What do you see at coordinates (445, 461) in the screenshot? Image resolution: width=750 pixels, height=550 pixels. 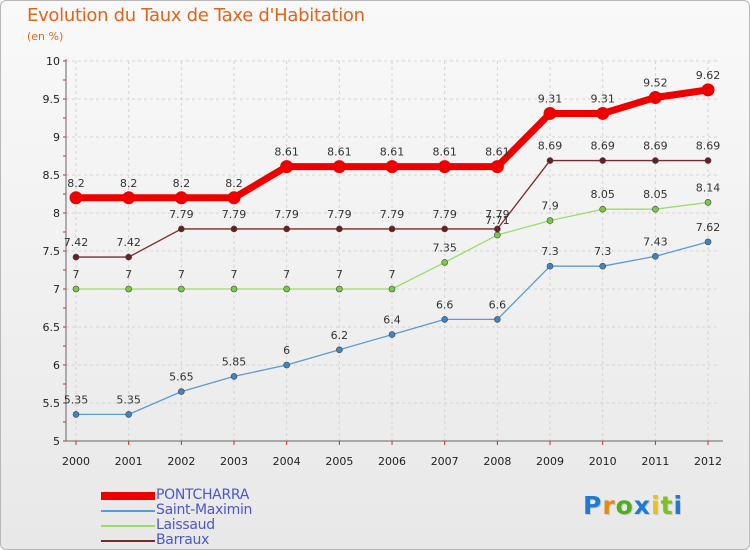 I see `x-tick-label: 2007` at bounding box center [445, 461].